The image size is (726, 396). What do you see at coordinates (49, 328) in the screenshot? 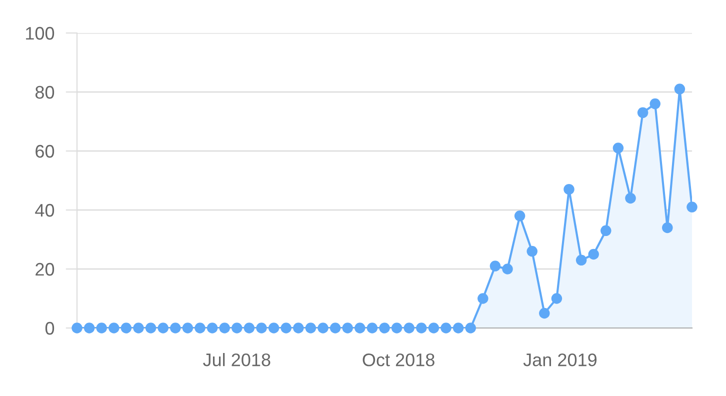
I see `y-tick-label: 0` at bounding box center [49, 328].